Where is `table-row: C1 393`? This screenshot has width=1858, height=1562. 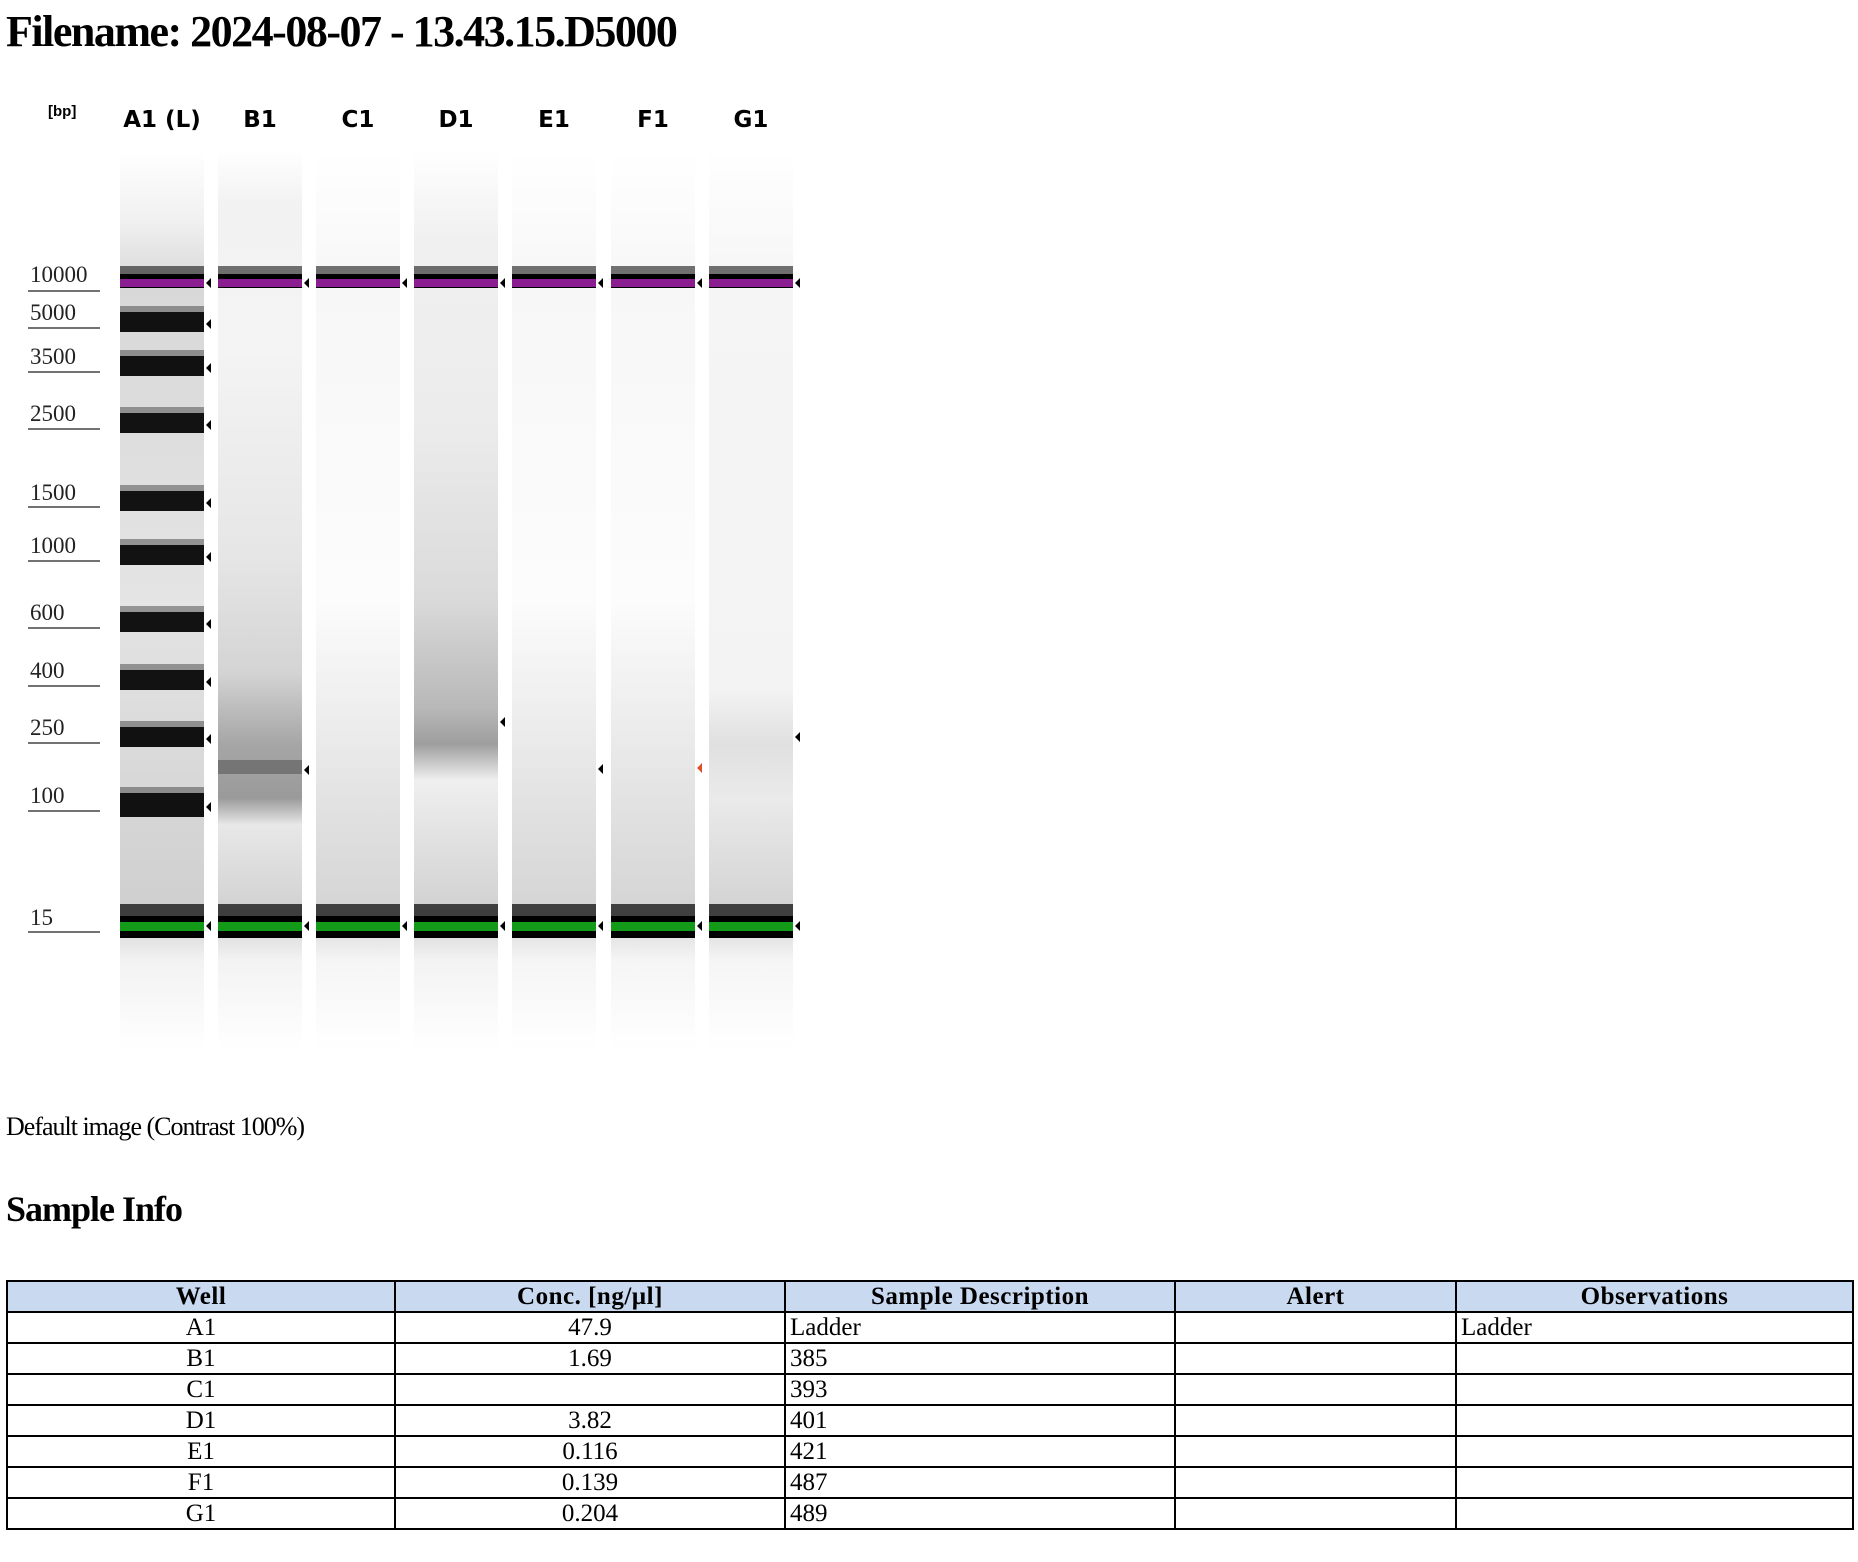
table-row: C1 393 is located at coordinates (930, 1389).